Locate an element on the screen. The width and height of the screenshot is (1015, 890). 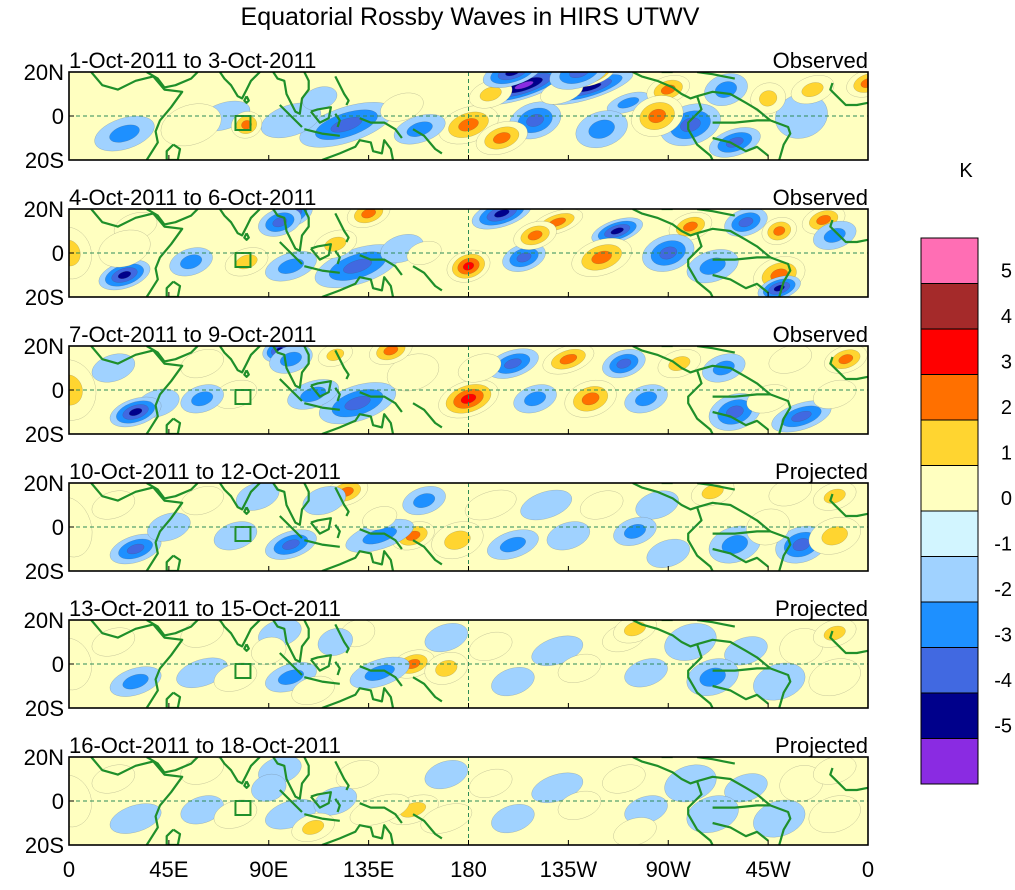
longitude-label: 135W is located at coordinates (569, 869).